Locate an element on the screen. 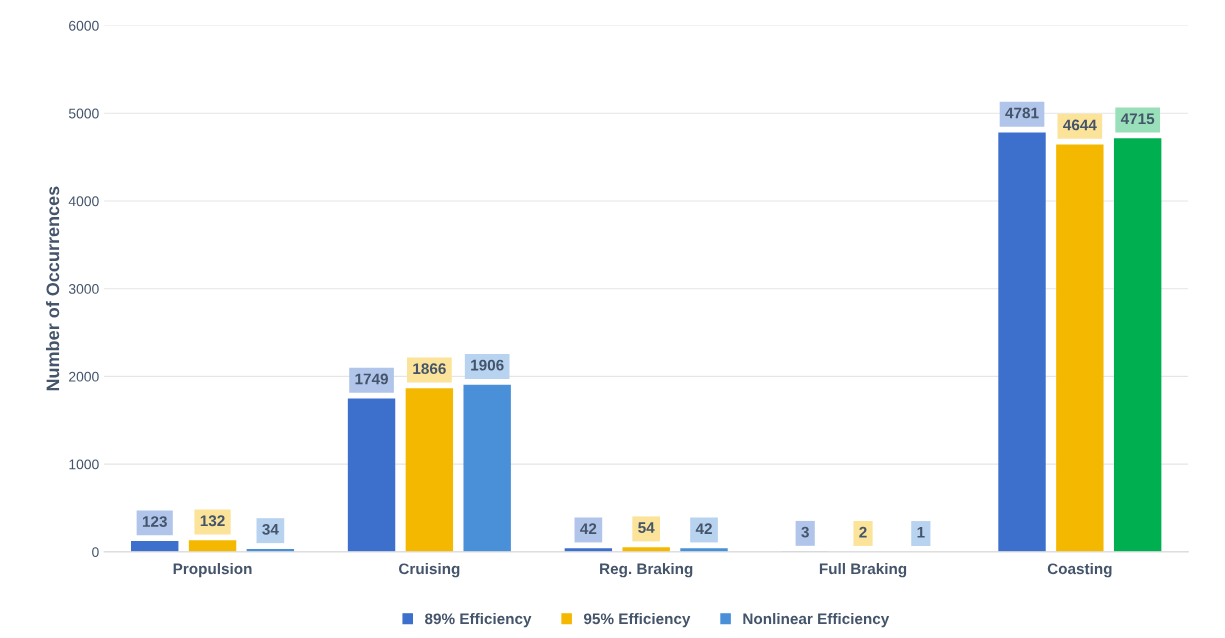 The height and width of the screenshot is (638, 1225). x-tick-label: Propulsion is located at coordinates (212, 570).